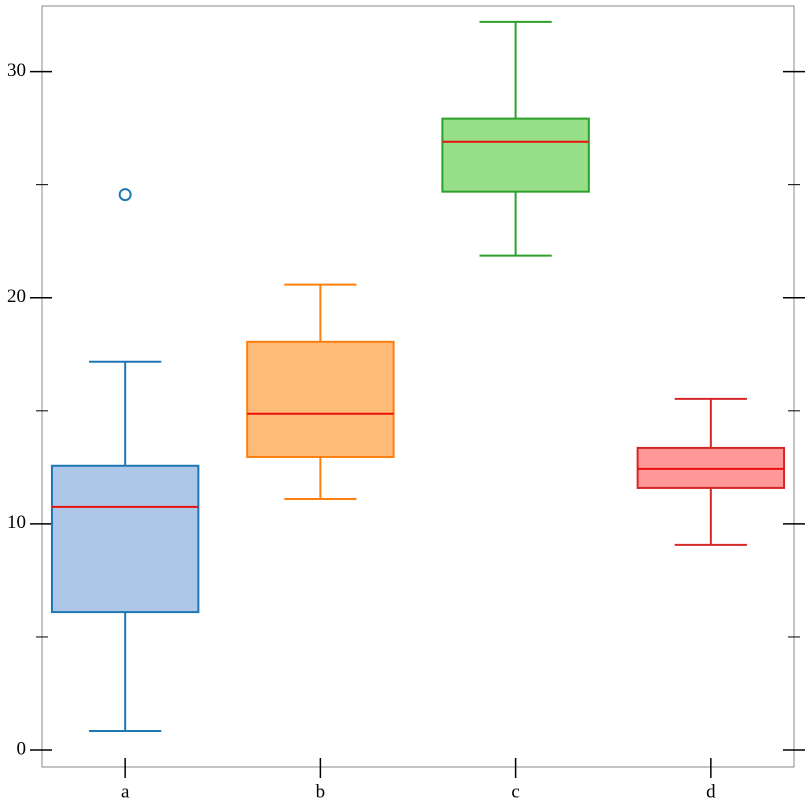 This screenshot has width=812, height=812. I want to click on flier, so click(125, 195).